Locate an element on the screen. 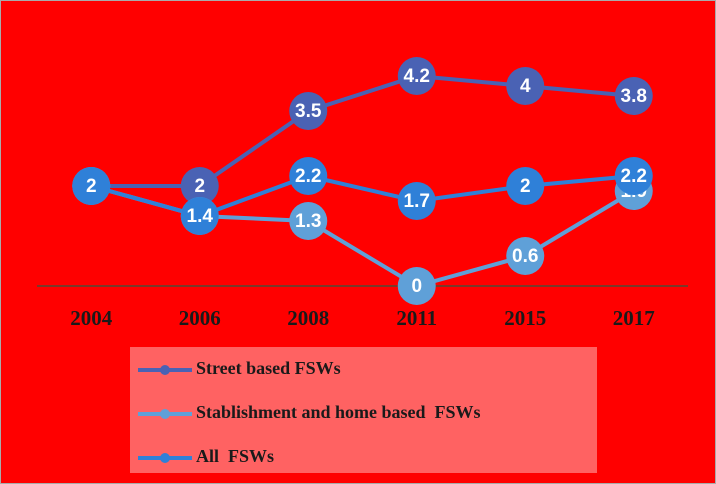 The height and width of the screenshot is (484, 716). data-label: 3.8 is located at coordinates (634, 96).